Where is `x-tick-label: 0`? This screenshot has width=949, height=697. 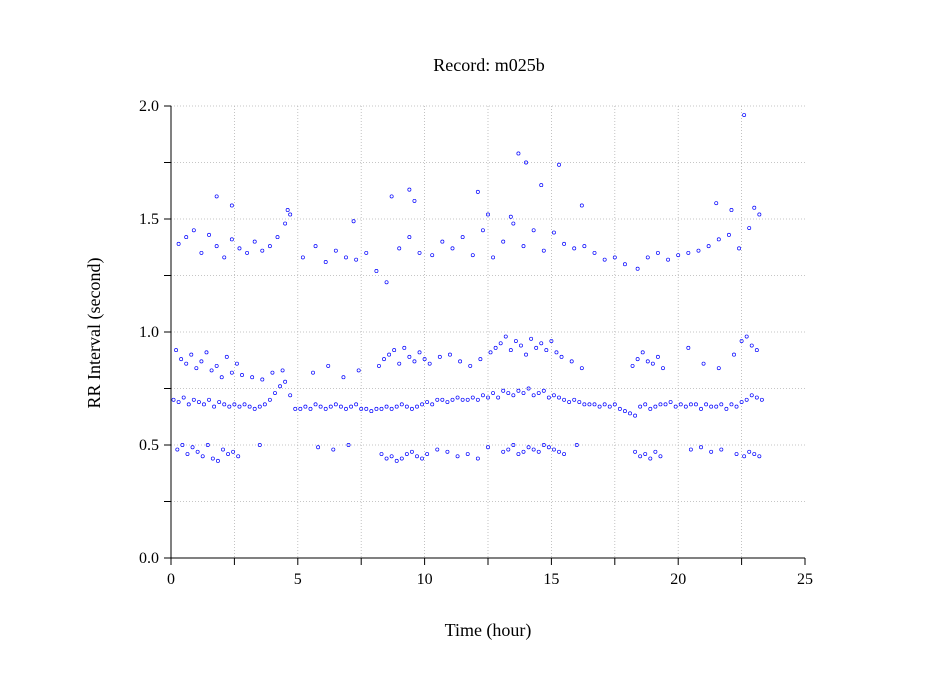
x-tick-label: 0 is located at coordinates (171, 579).